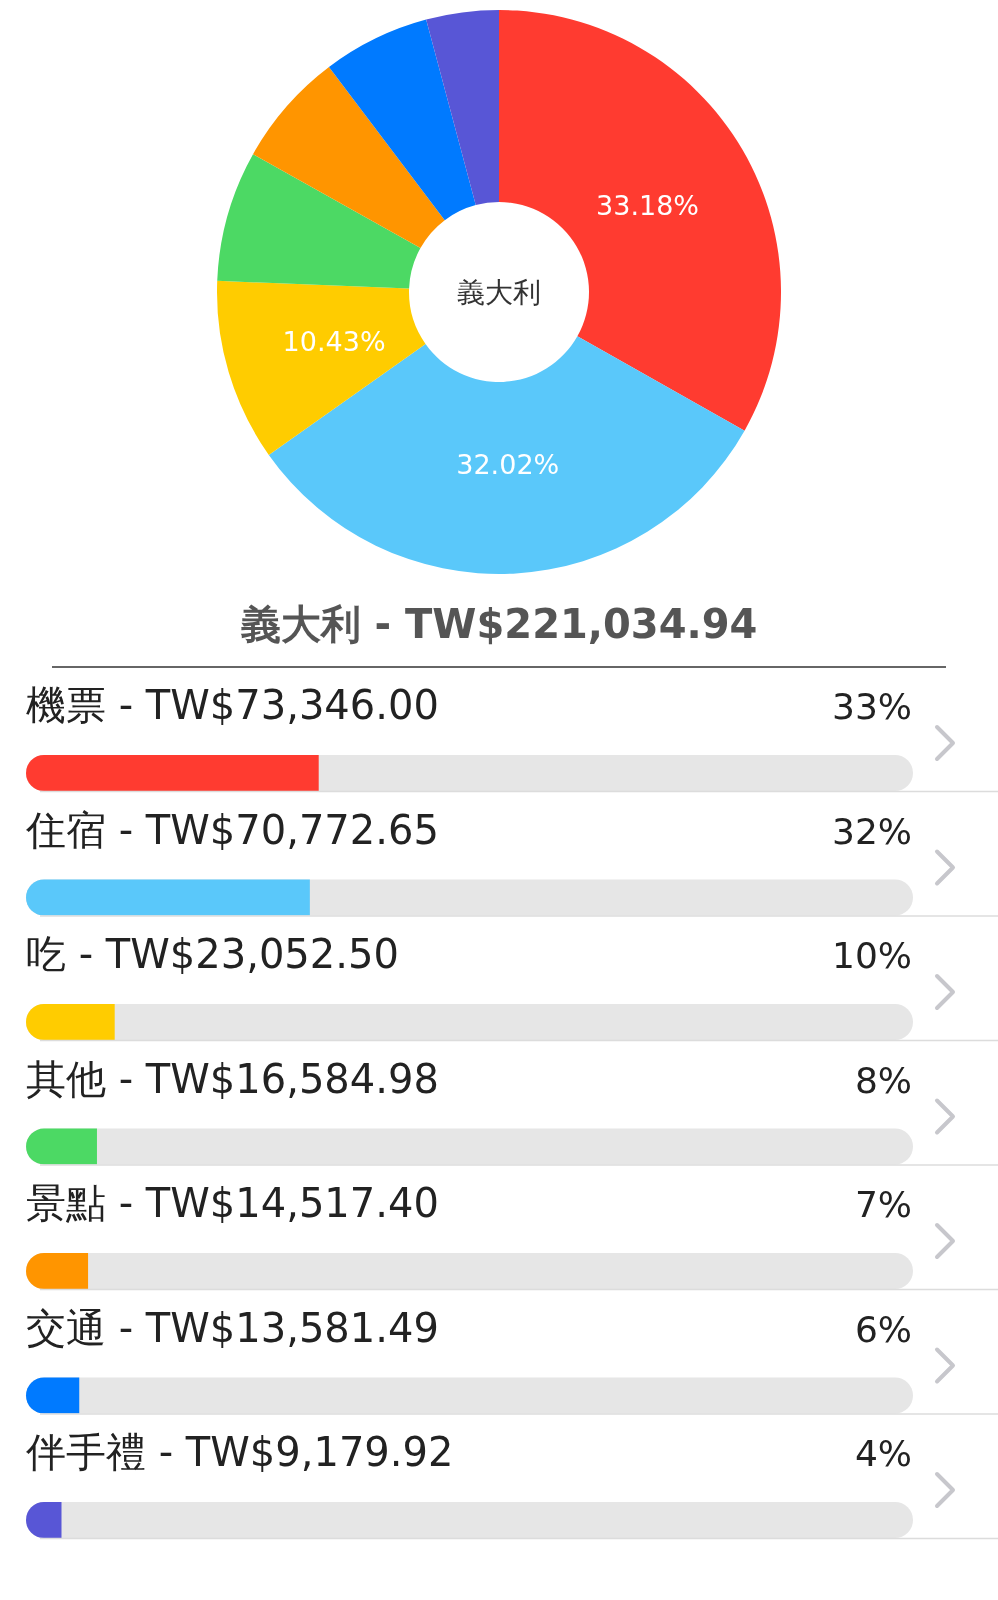  I want to click on y-tick-label: 景點 - TW$14,517.40, so click(232, 1203).